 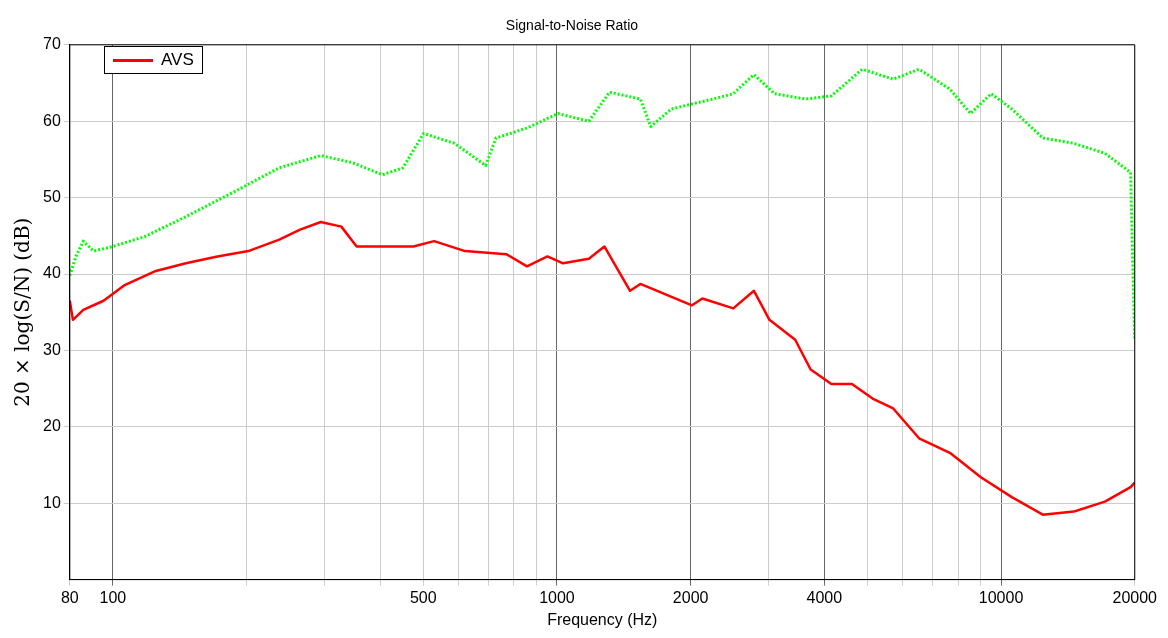 I want to click on y-tick-label: 60, so click(x=52, y=120).